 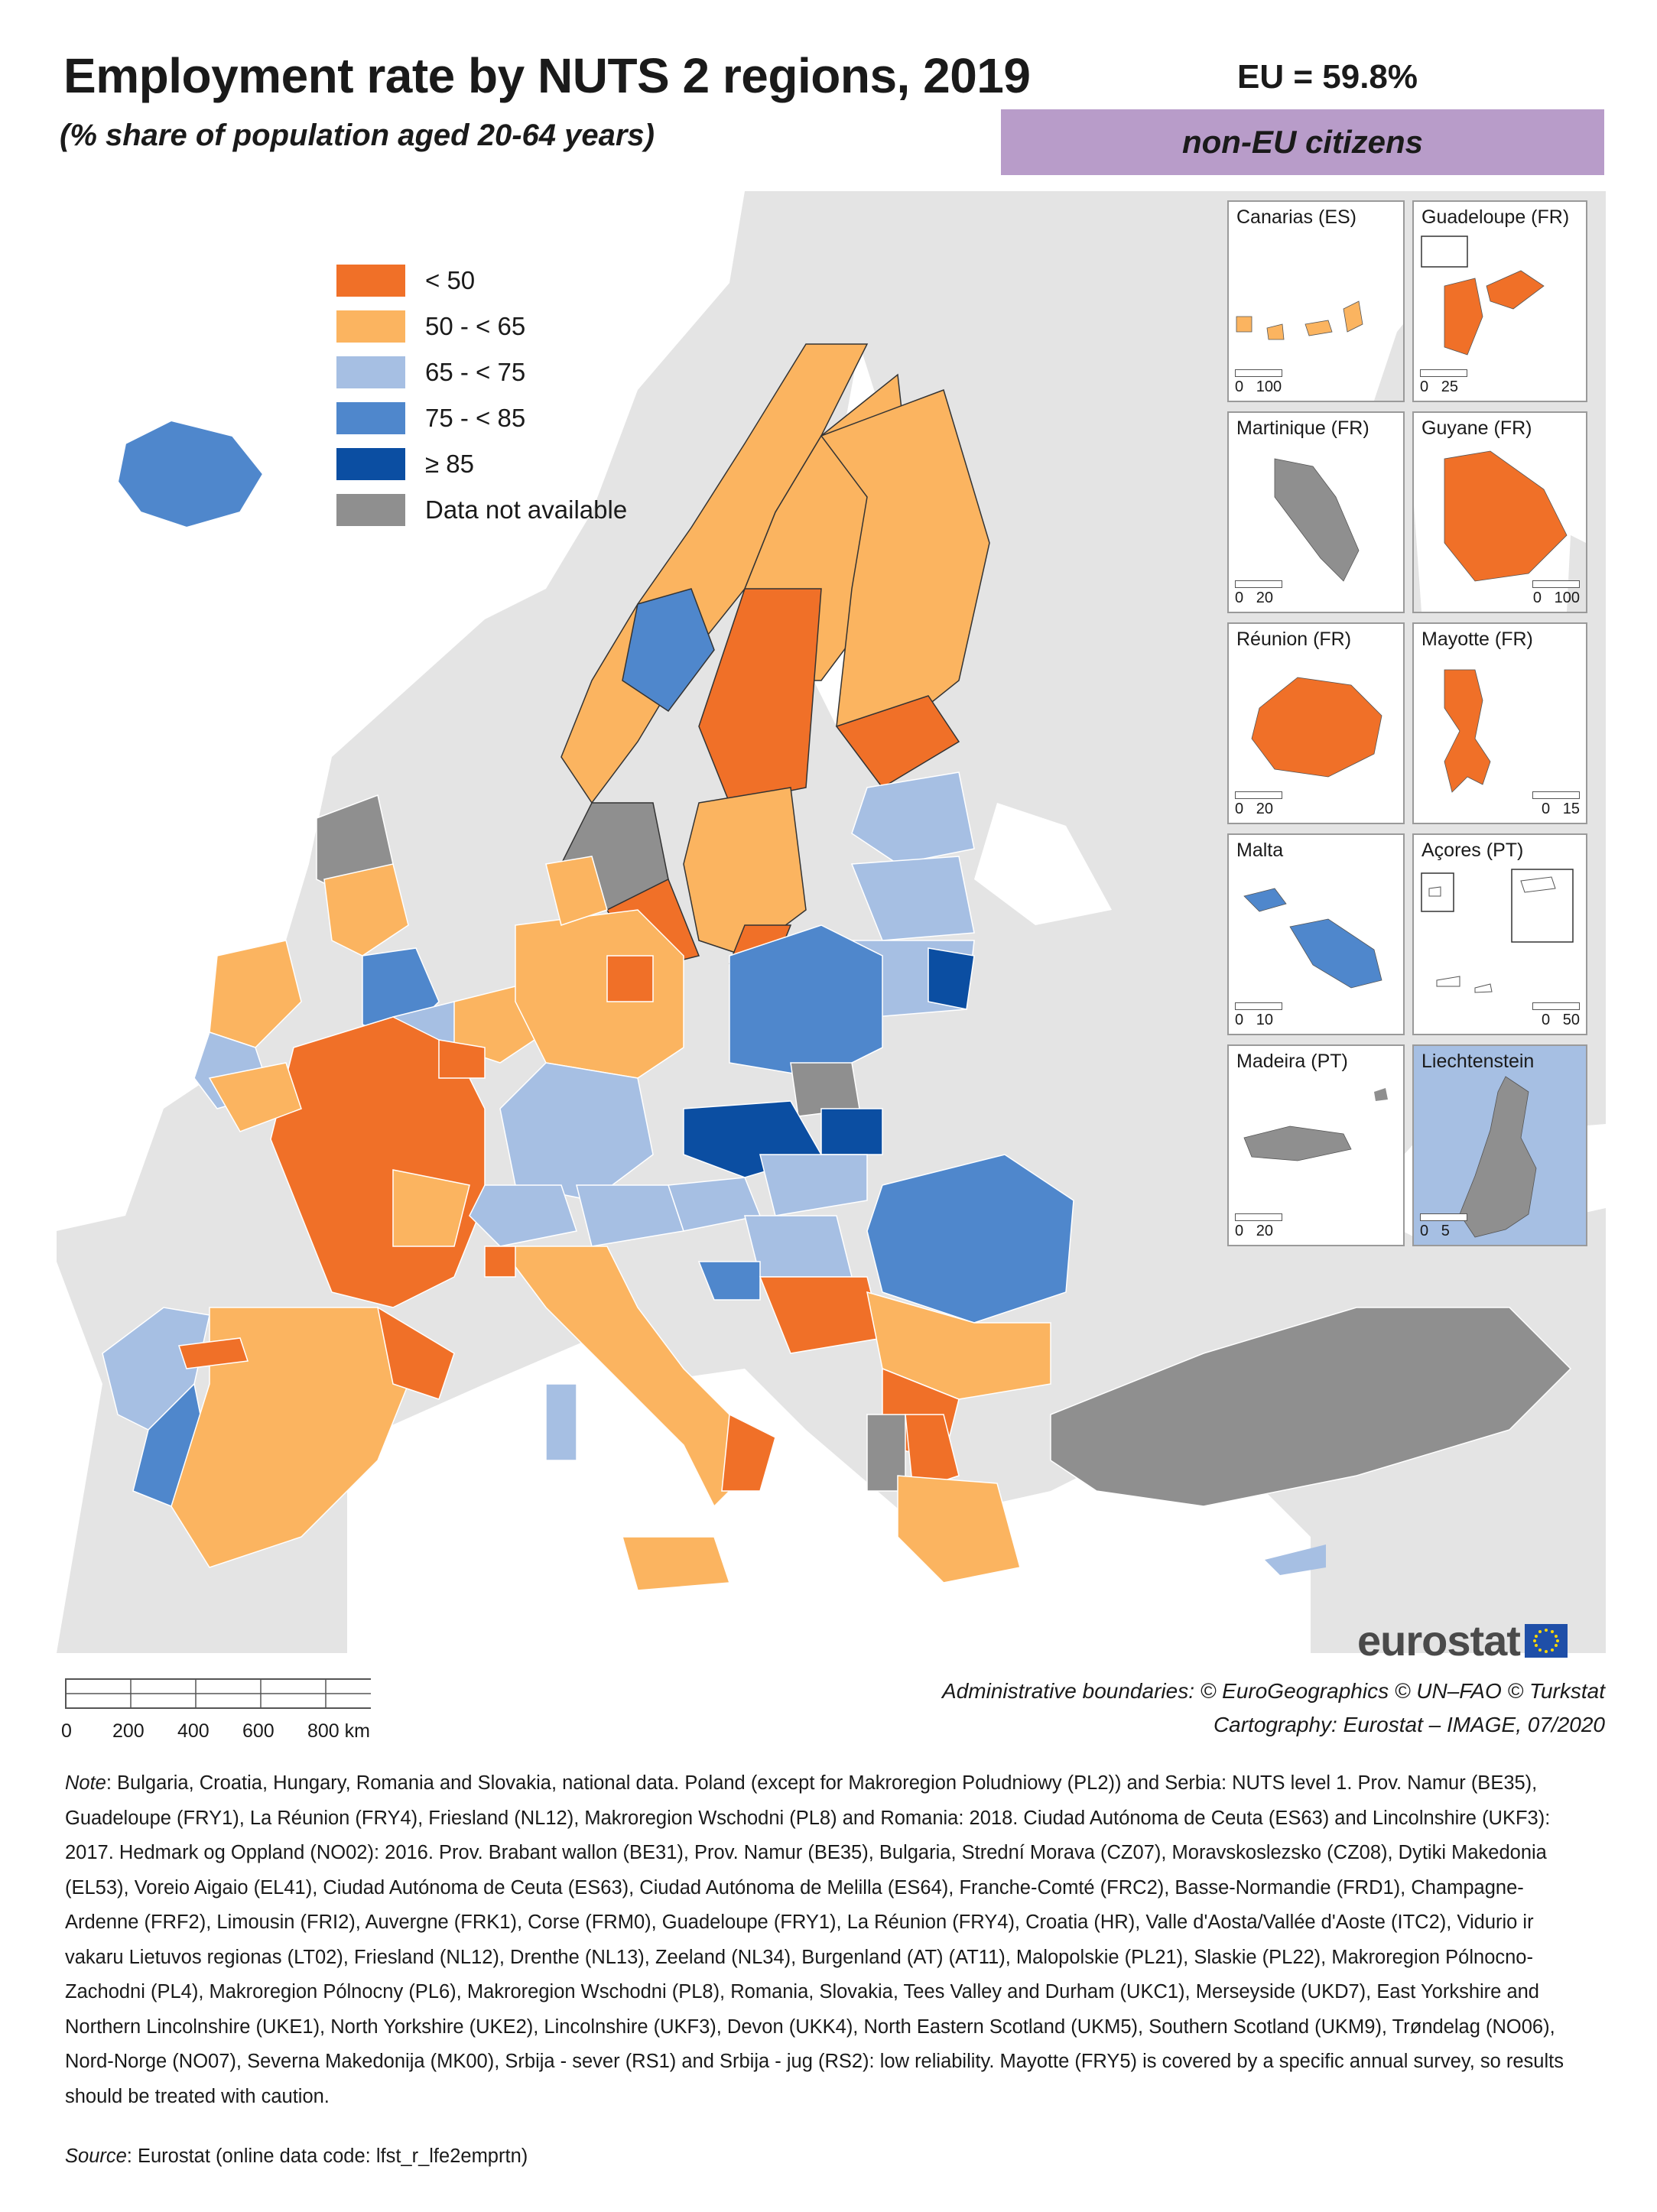 I want to click on scale-tick-label: 0, so click(x=66, y=1731).